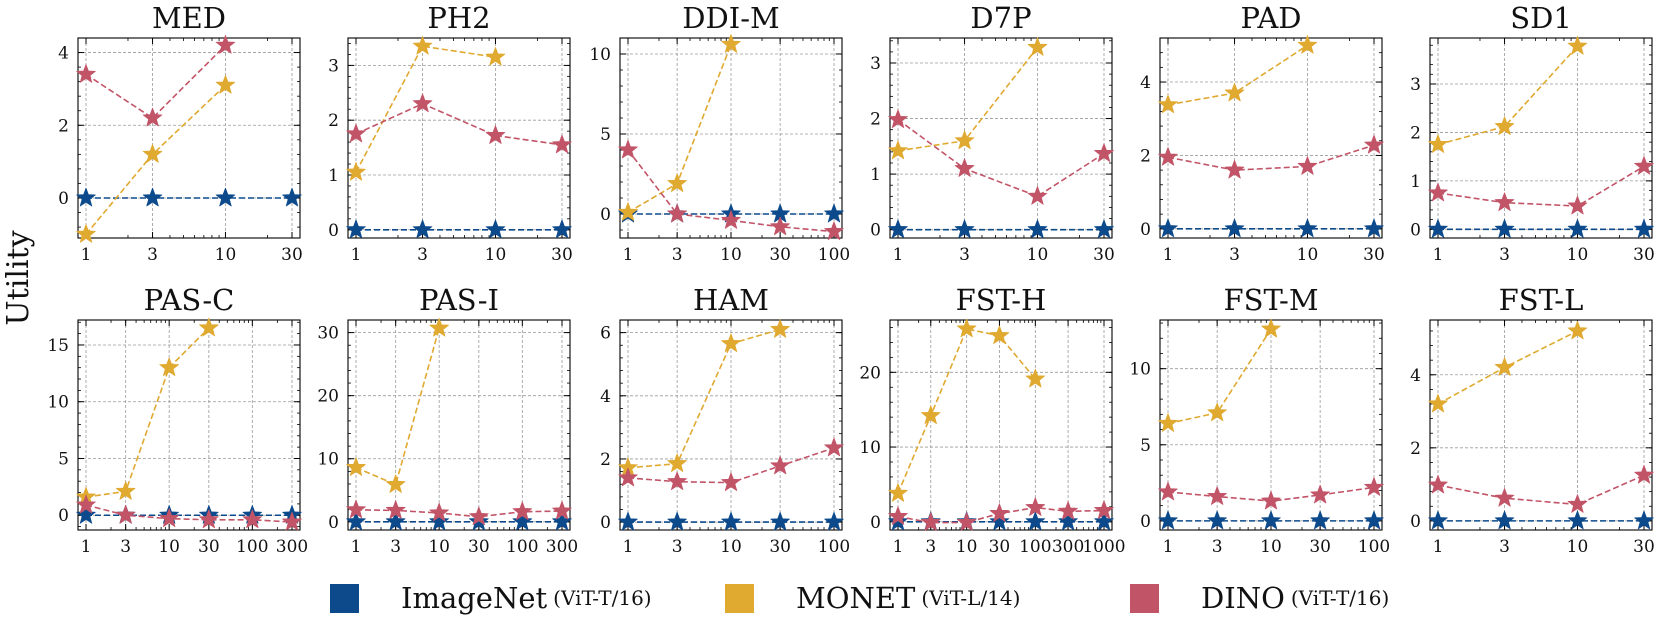 The height and width of the screenshot is (634, 1661). Describe the element at coordinates (1103, 547) in the screenshot. I see `x-tick-label: 1000` at that location.